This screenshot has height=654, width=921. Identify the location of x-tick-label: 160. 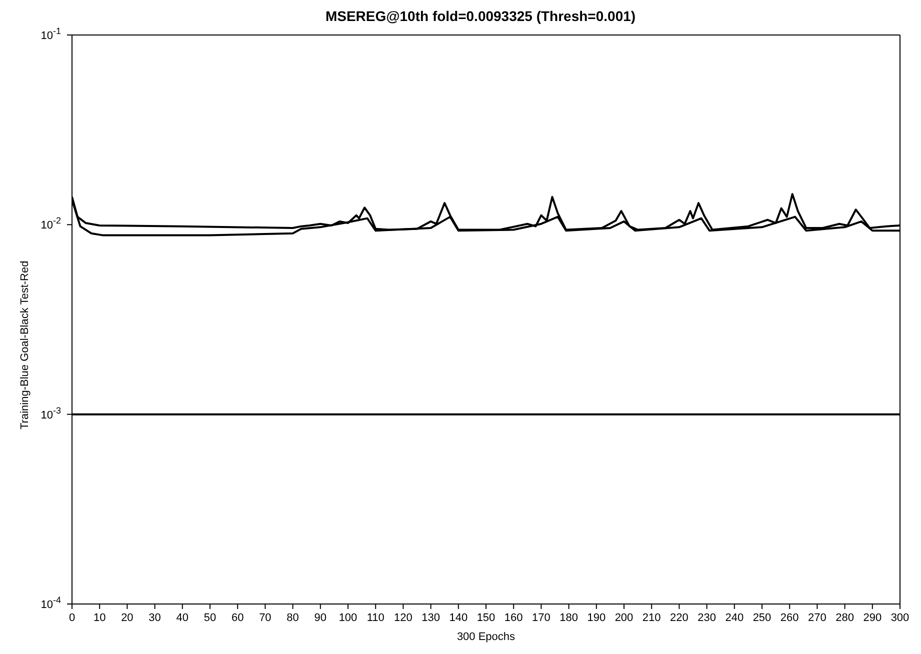
(513, 618).